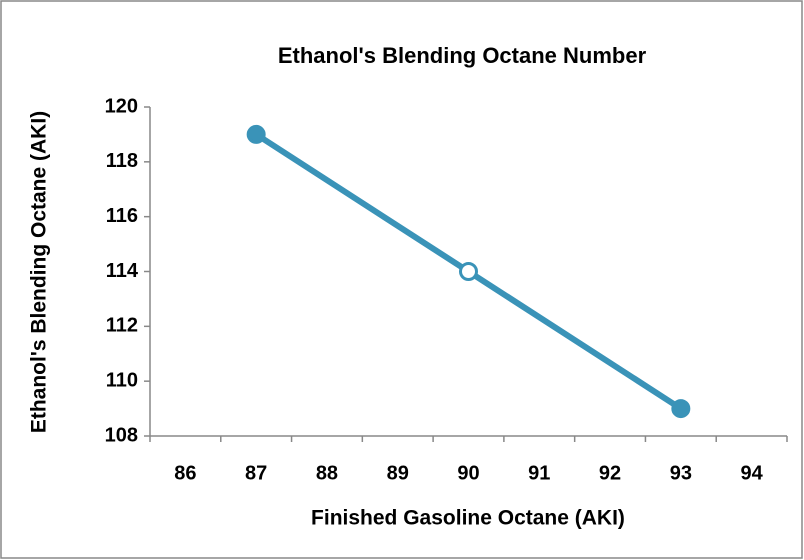  I want to click on x-tick-label: 89, so click(398, 473).